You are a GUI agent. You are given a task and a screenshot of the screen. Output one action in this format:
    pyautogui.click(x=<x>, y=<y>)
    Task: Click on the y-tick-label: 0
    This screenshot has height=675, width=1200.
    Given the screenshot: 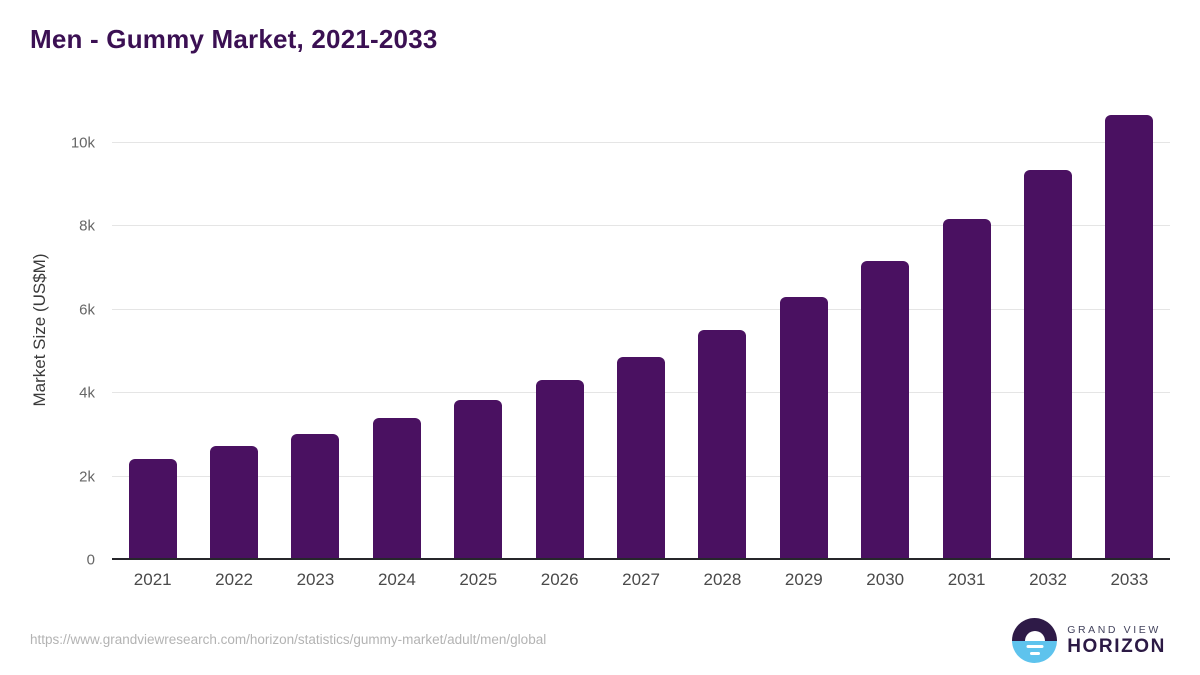 What is the action you would take?
    pyautogui.click(x=90, y=560)
    